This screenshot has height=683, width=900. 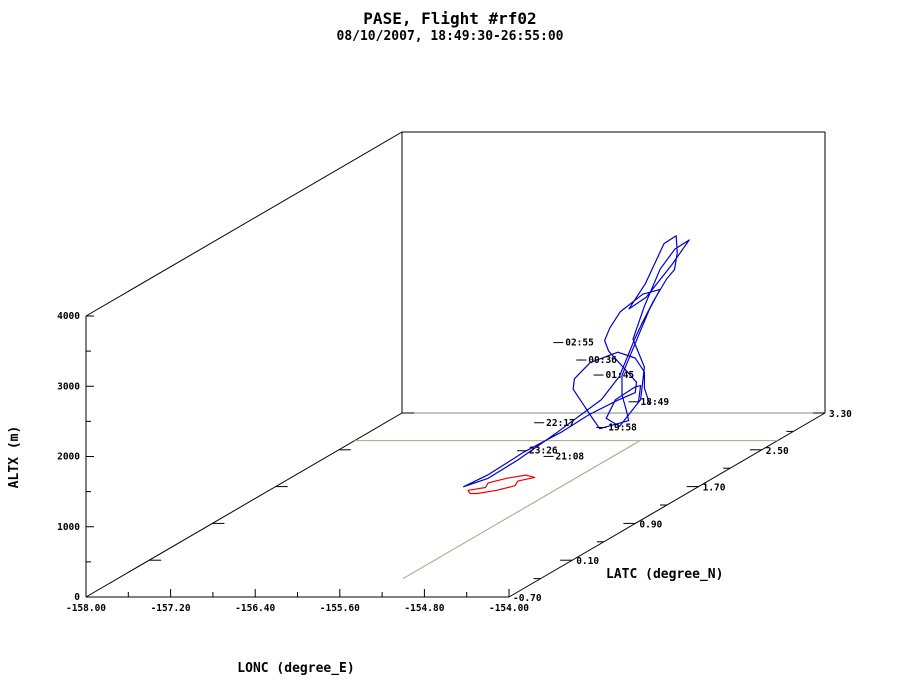 What do you see at coordinates (295, 668) in the screenshot?
I see `x-axis-label: LONC (degree_E)` at bounding box center [295, 668].